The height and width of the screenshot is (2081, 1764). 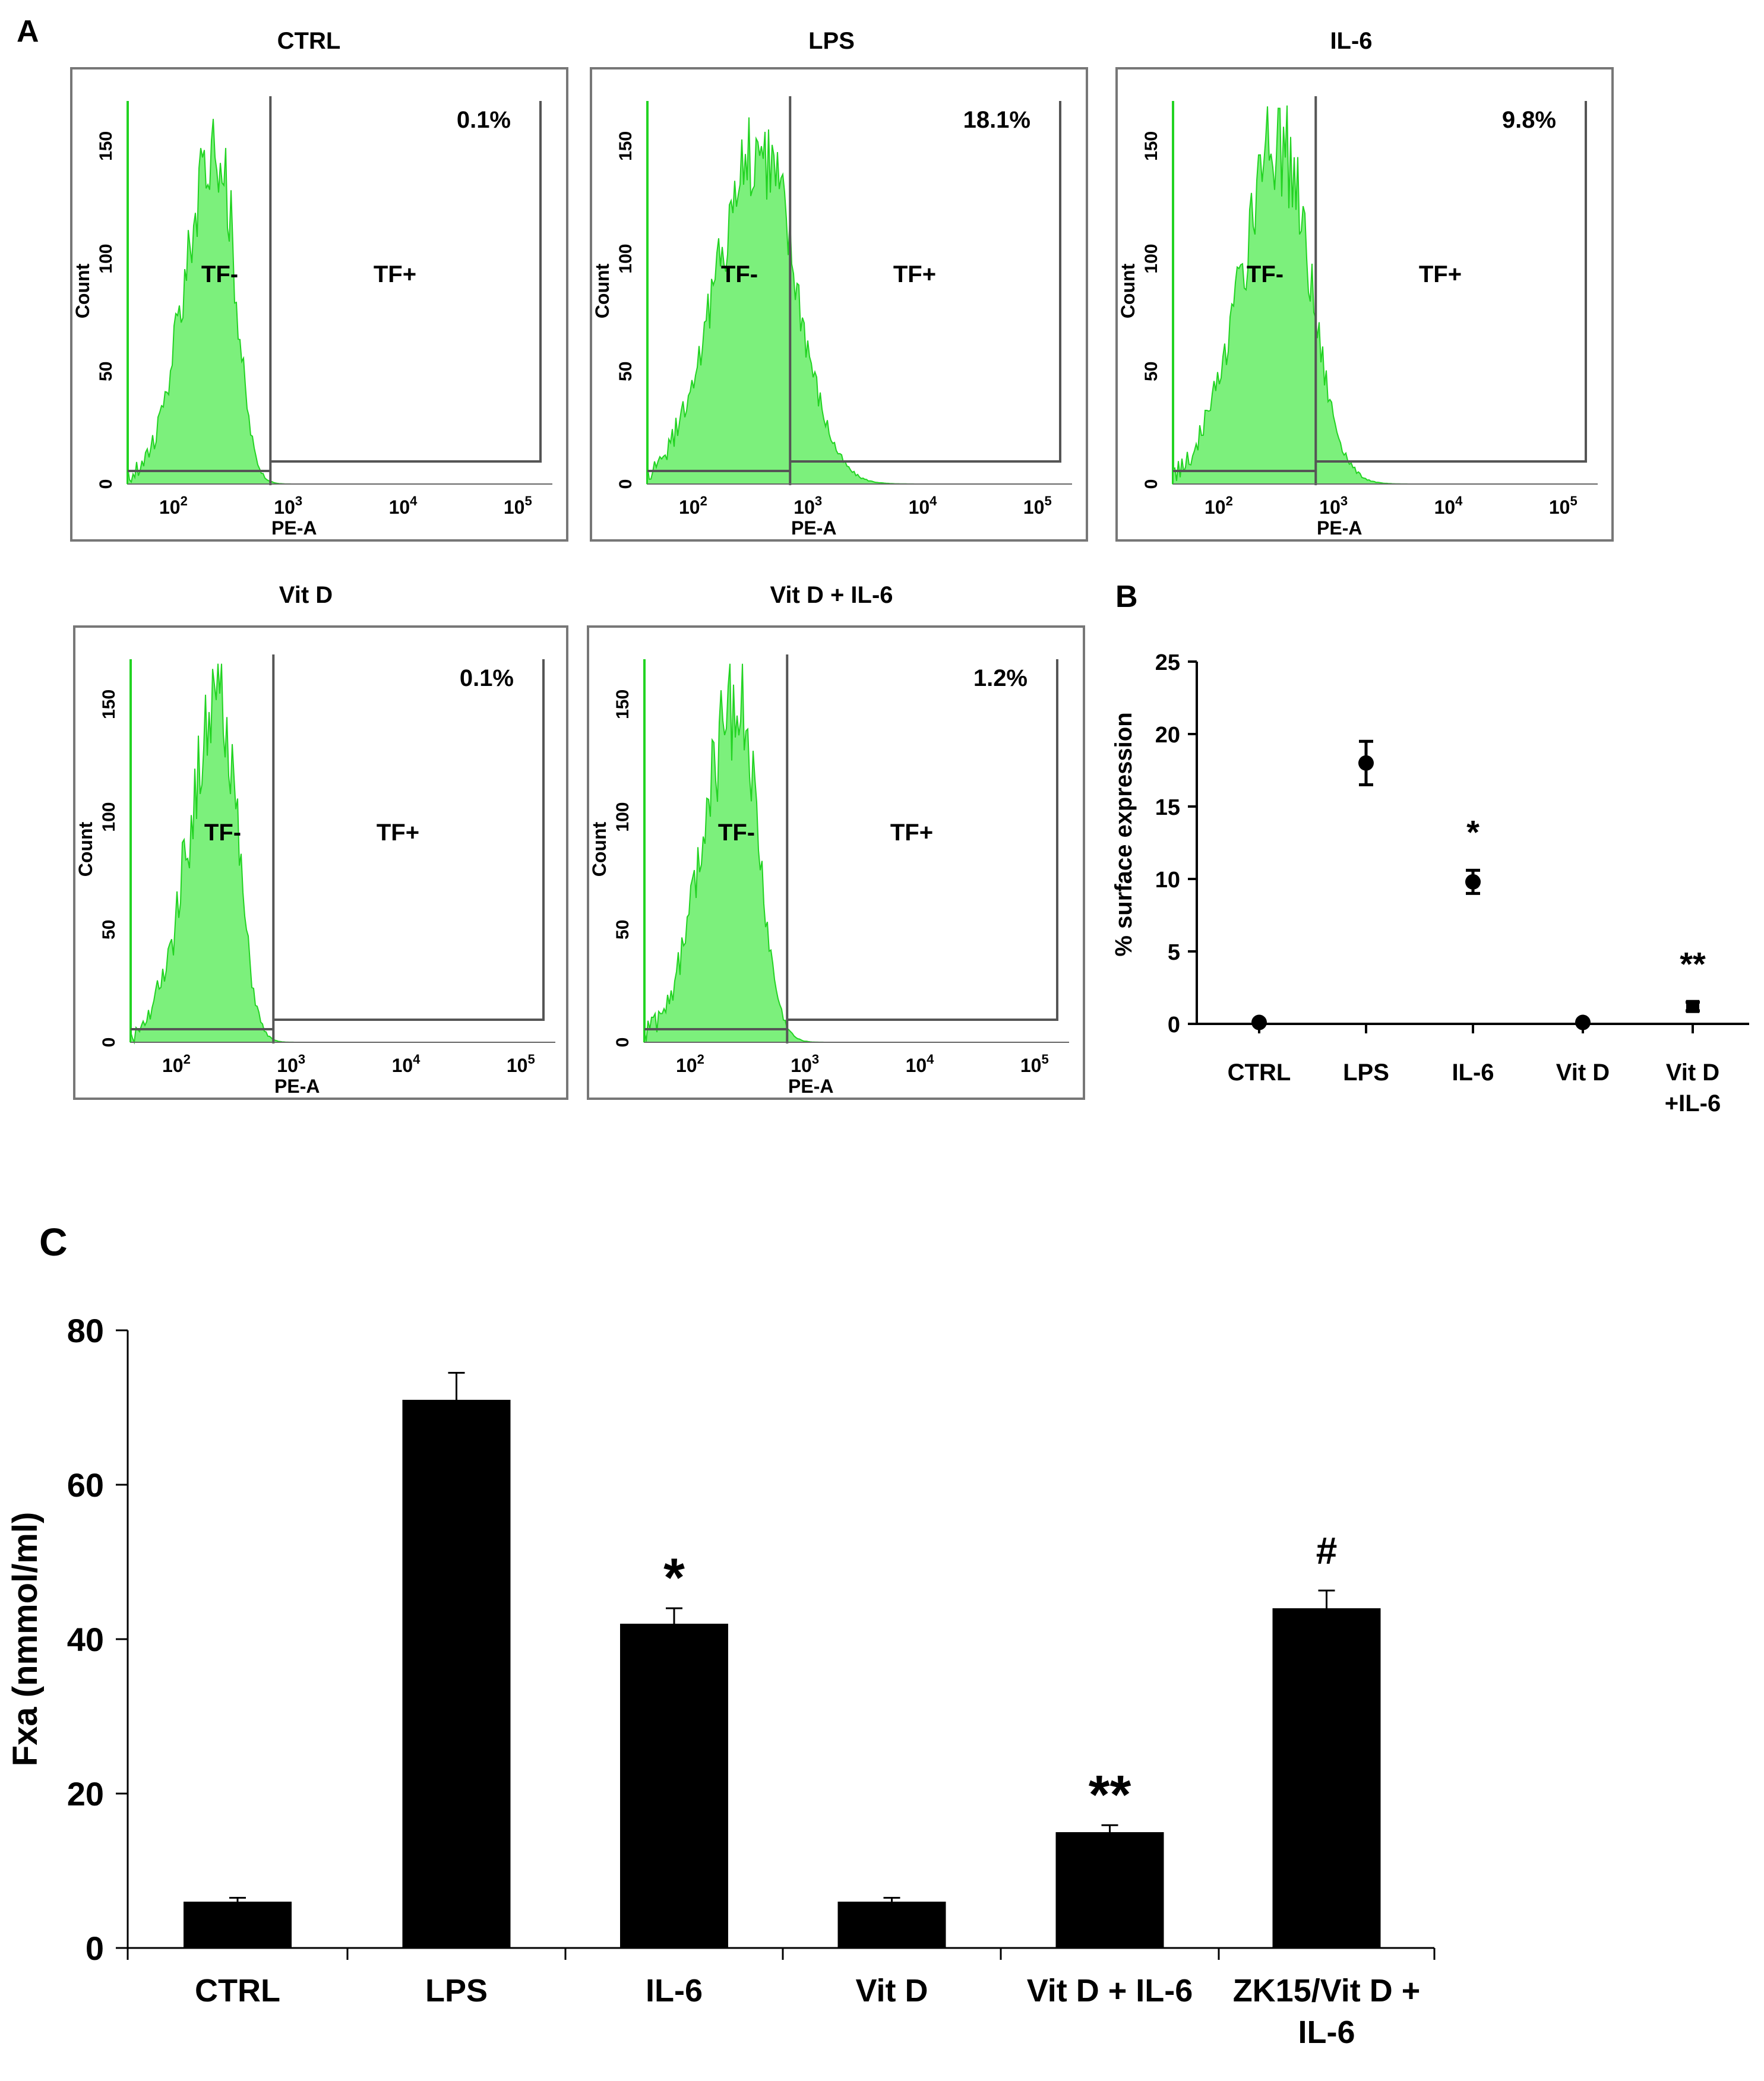 What do you see at coordinates (1327, 1550) in the screenshot?
I see `bar-significance-mark: #` at bounding box center [1327, 1550].